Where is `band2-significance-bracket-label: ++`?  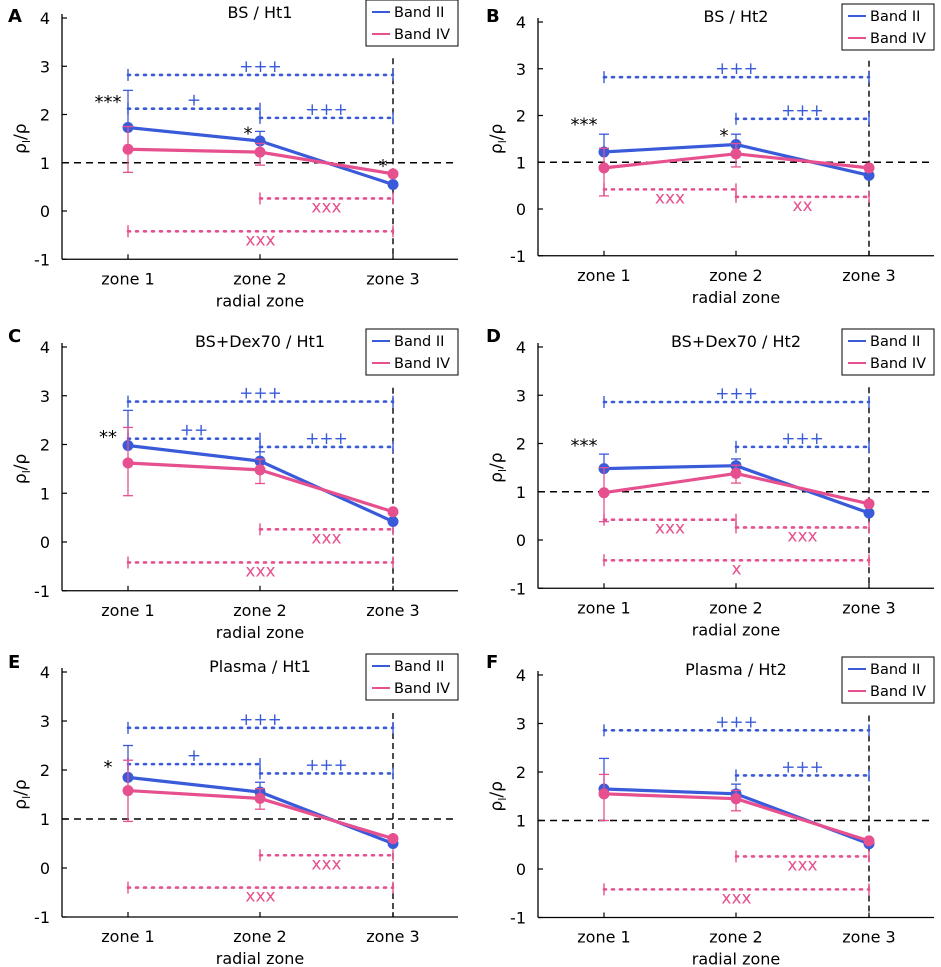
band2-significance-bracket-label: ++ is located at coordinates (194, 431).